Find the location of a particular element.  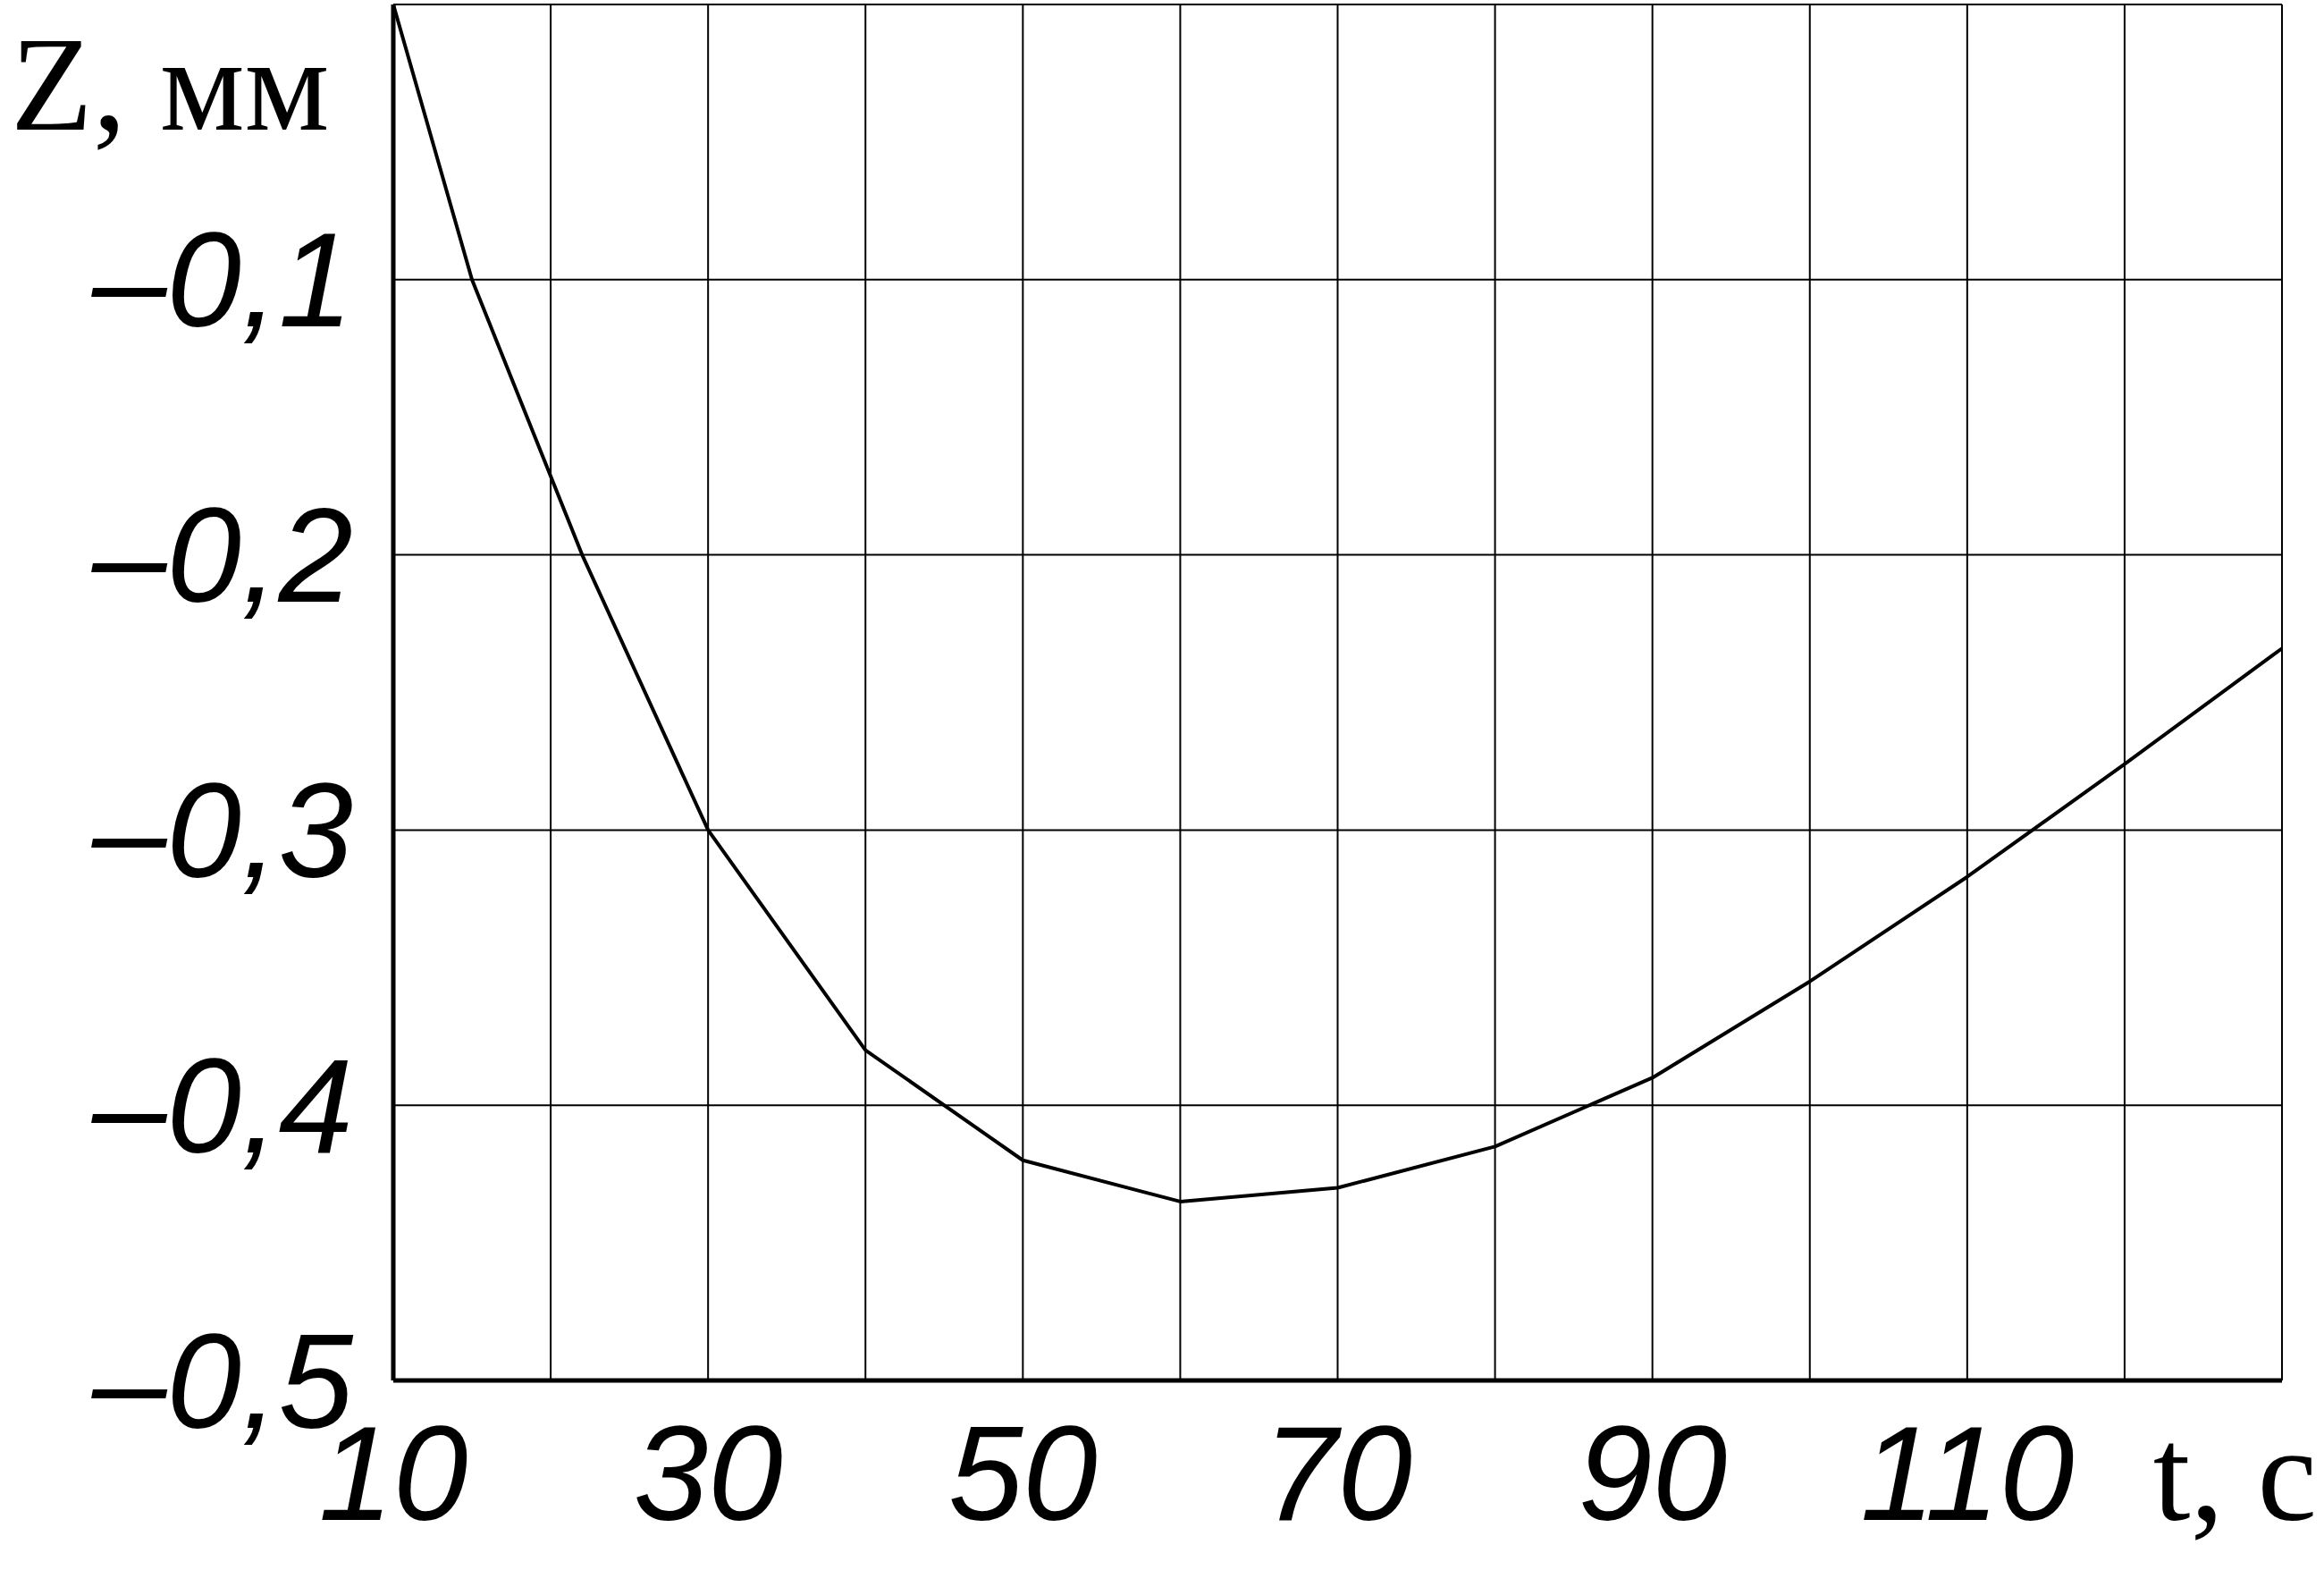

x-tick-label: 70 is located at coordinates (1338, 1473).